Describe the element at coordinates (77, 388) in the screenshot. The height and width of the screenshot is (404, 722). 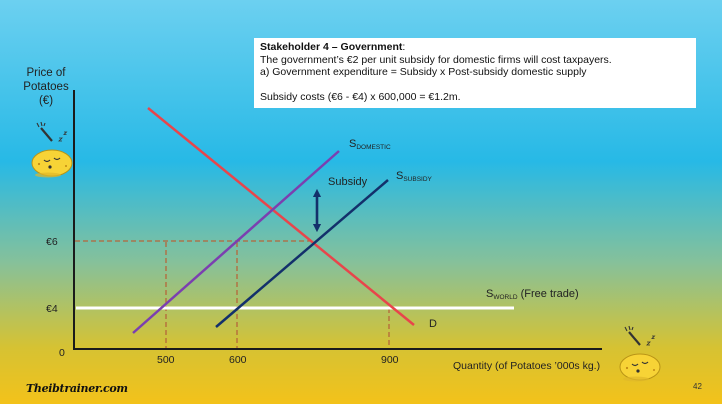
I see `brand-logo: Theibtrainer.com` at that location.